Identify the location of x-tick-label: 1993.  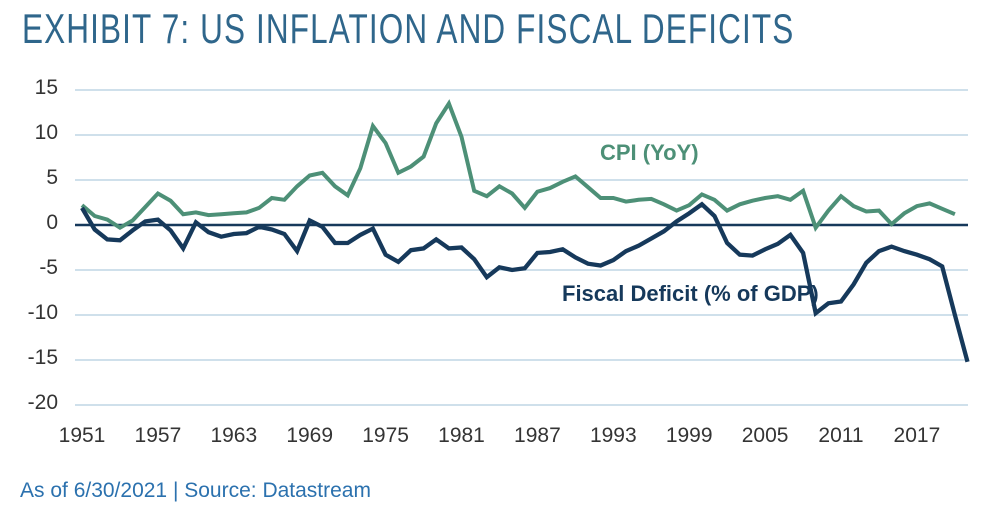
(613, 435).